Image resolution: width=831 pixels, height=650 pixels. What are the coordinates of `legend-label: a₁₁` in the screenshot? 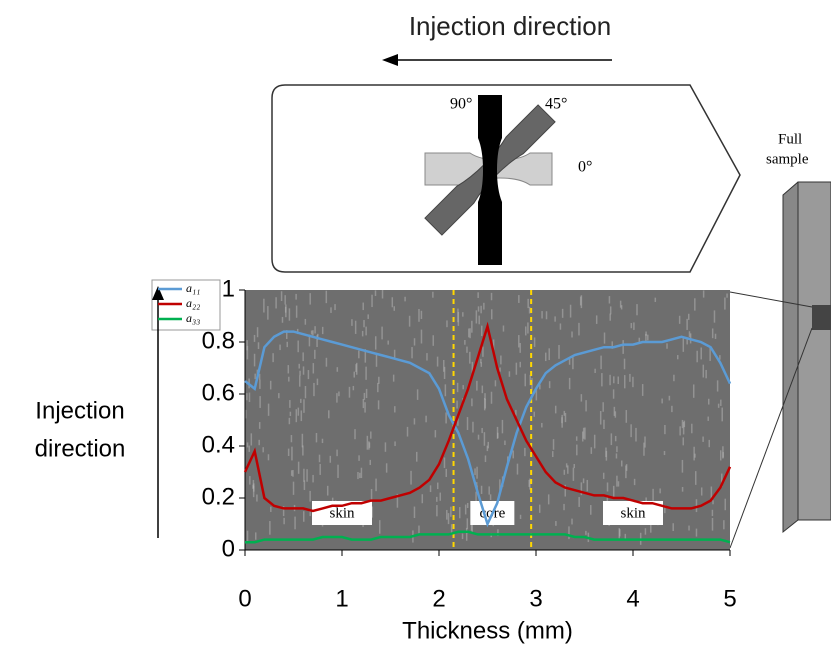 It's located at (193, 288).